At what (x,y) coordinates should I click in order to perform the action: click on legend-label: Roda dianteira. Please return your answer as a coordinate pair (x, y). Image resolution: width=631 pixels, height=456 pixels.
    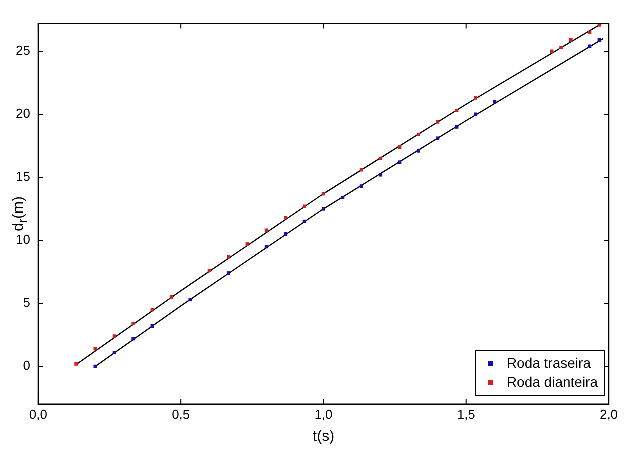
    Looking at the image, I should click on (552, 382).